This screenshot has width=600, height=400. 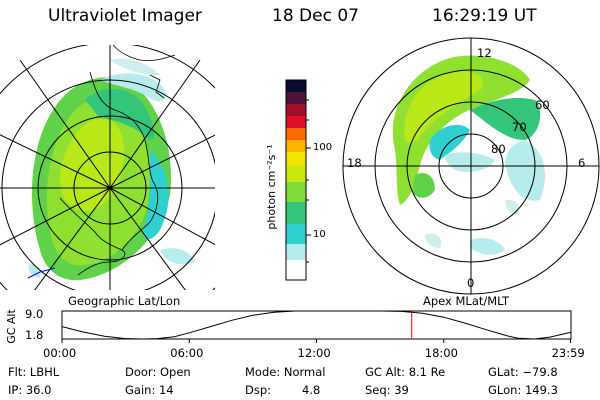 What do you see at coordinates (568, 353) in the screenshot?
I see `plot-x-tick-label: 23:59` at bounding box center [568, 353].